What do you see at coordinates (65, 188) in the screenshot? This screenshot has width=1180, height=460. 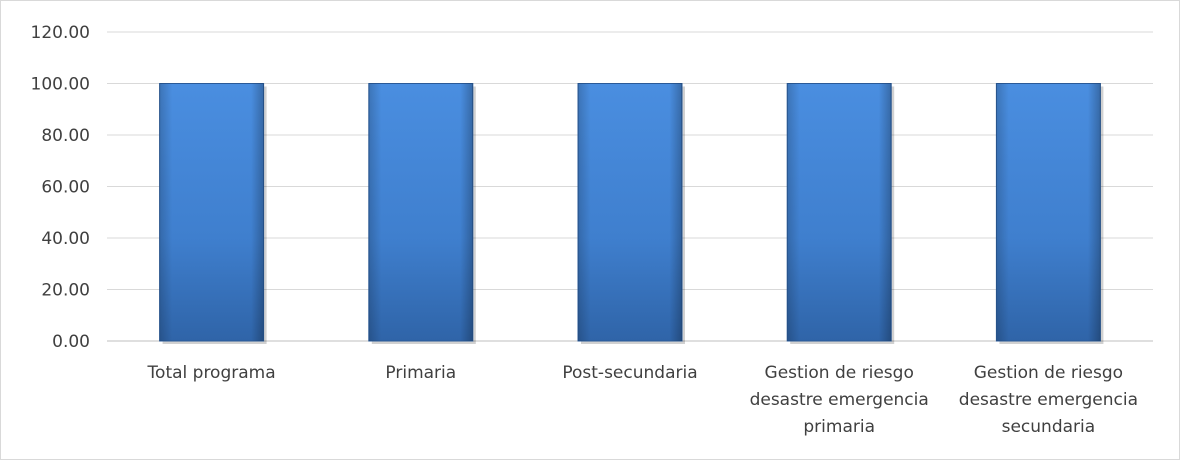 I see `y-tick-label: 60.00` at bounding box center [65, 188].